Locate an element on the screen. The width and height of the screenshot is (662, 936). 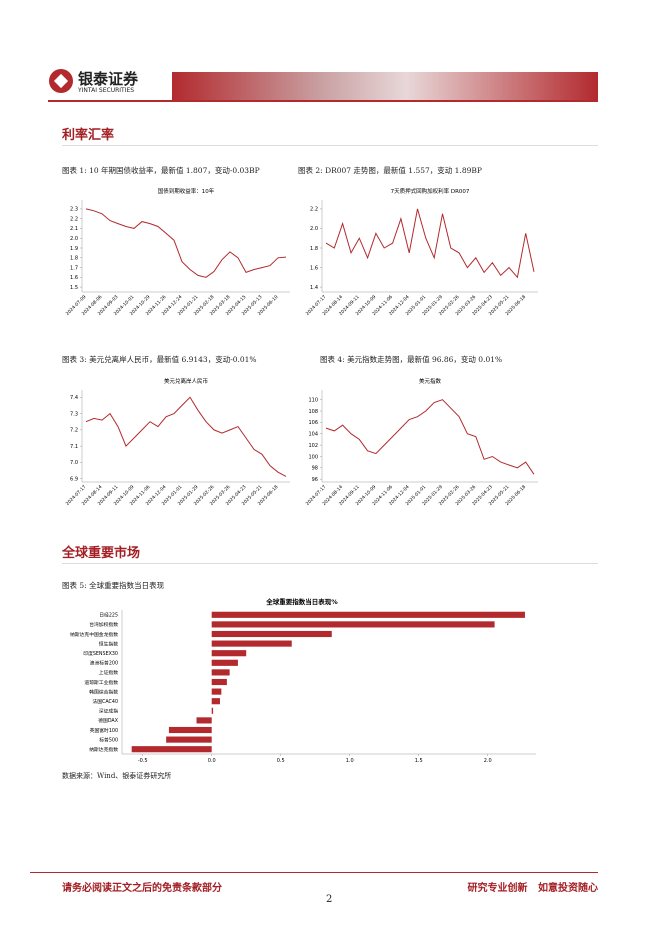
chart-title: 7天质押式回购加权利率 DR007 is located at coordinates (430, 191).